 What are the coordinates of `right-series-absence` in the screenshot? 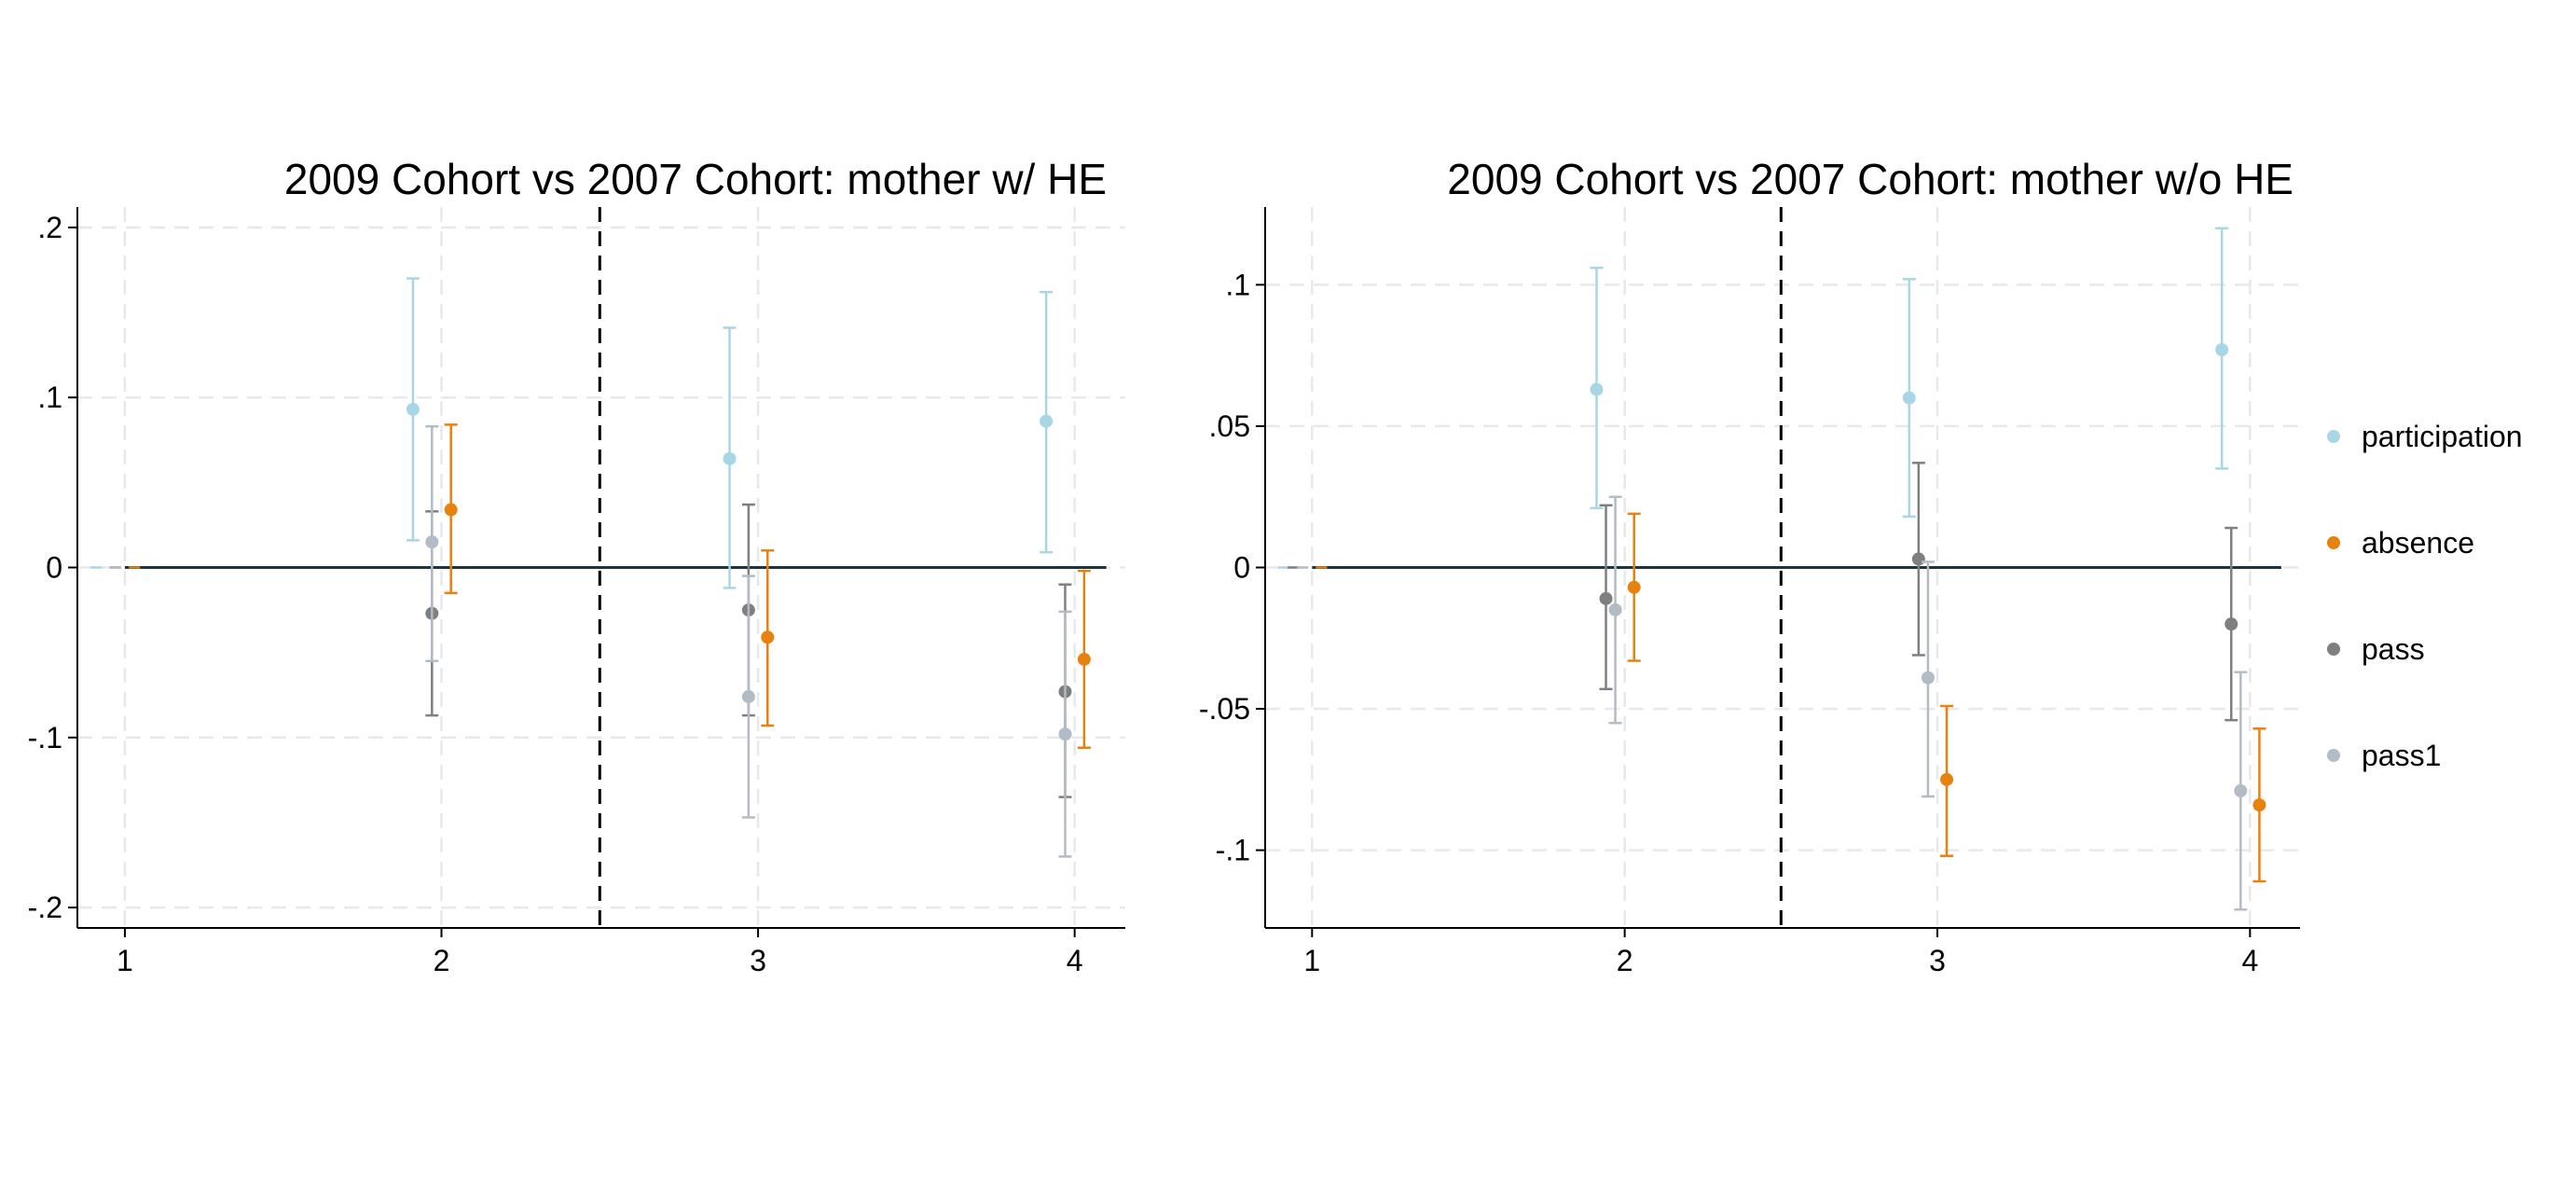 It's located at (1791, 698).